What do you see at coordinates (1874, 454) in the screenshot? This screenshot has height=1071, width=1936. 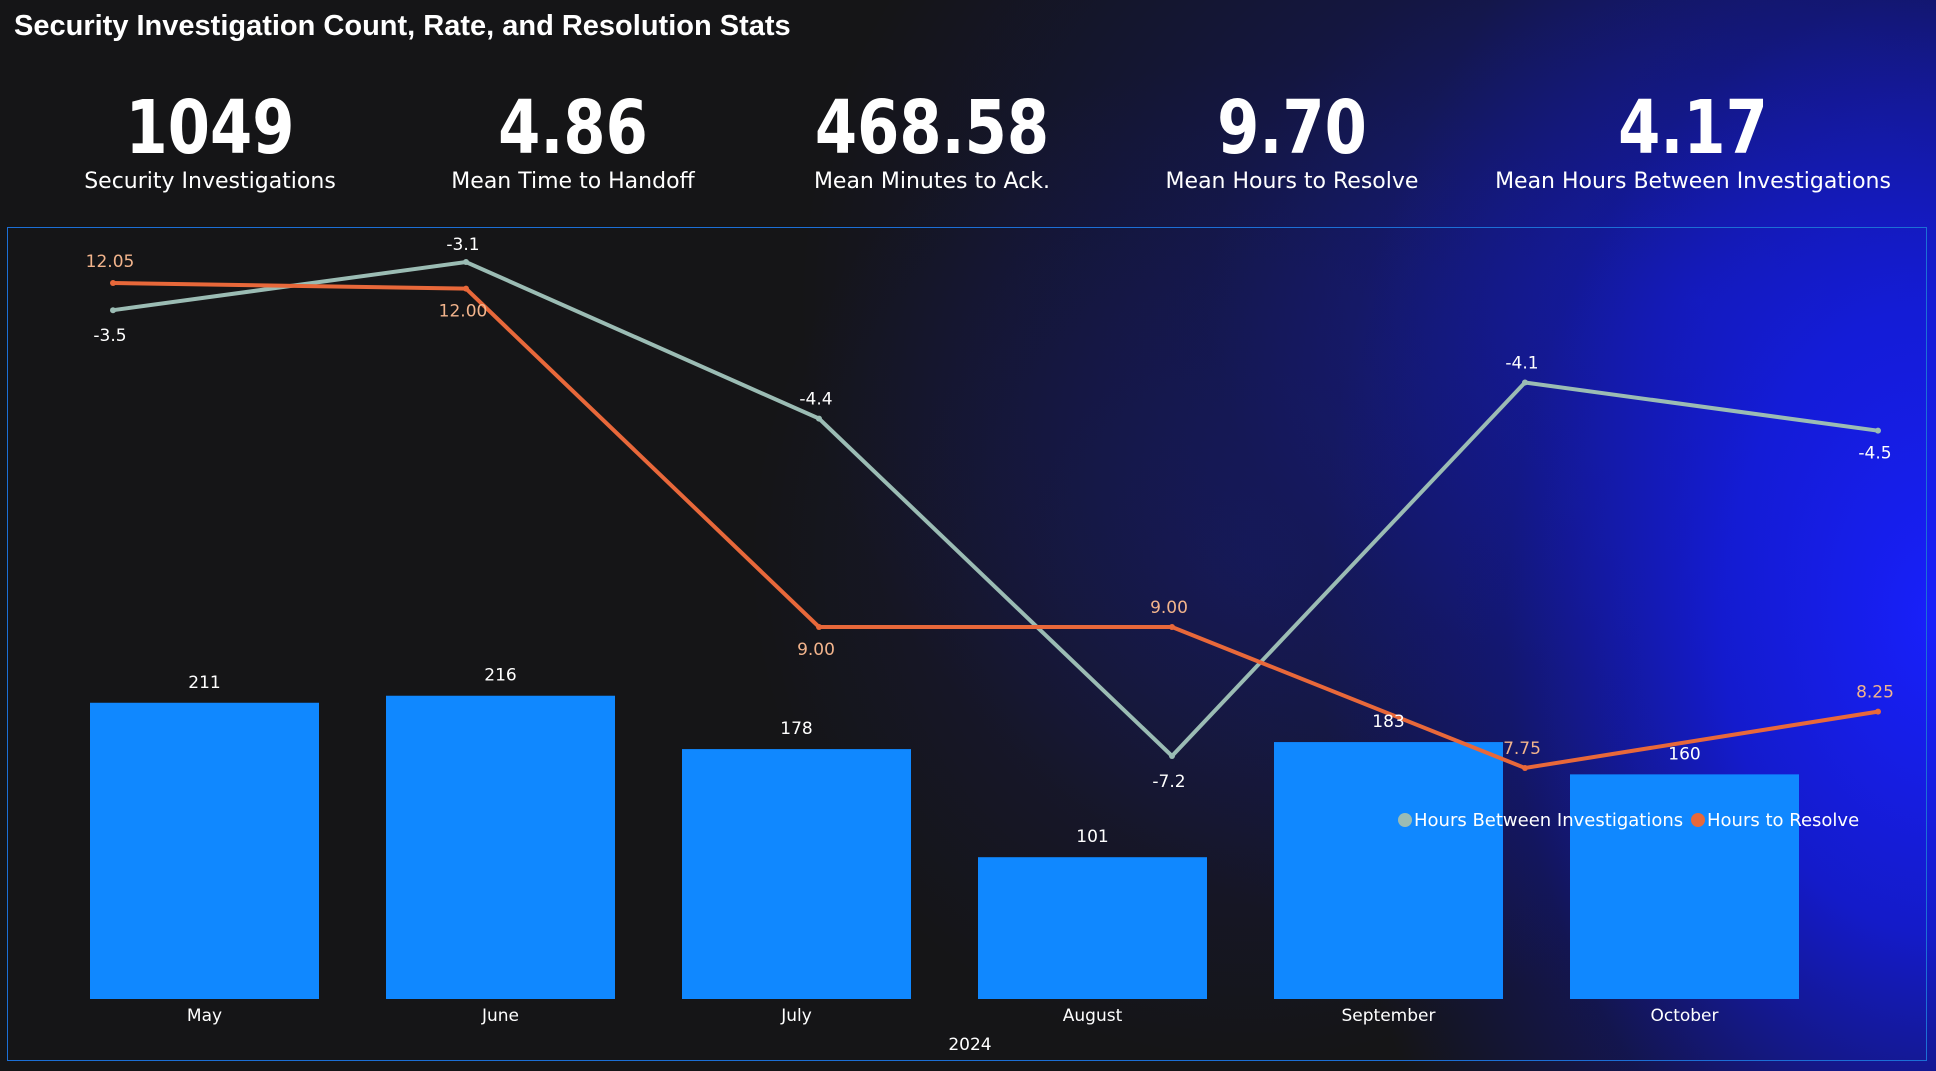 I see `line-value-label: -4.5` at bounding box center [1874, 454].